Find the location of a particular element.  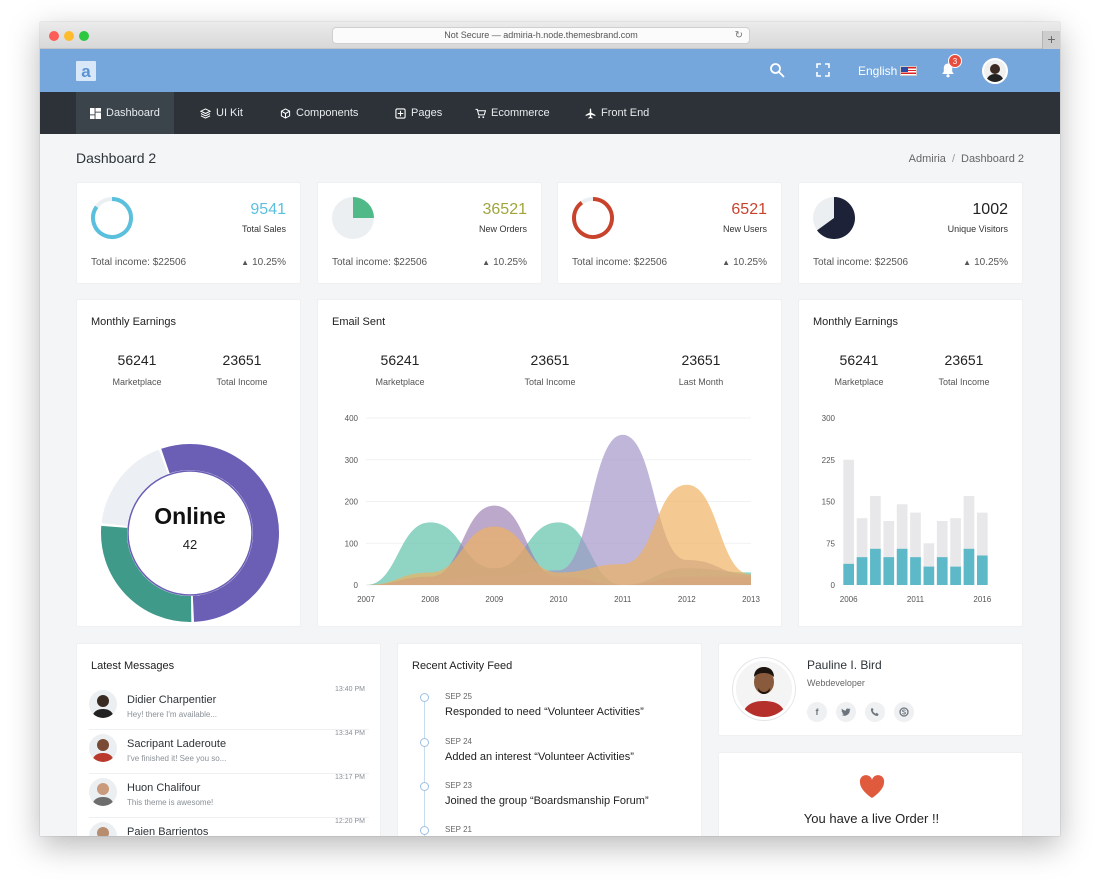

profile-avatar is located at coordinates (764, 689).